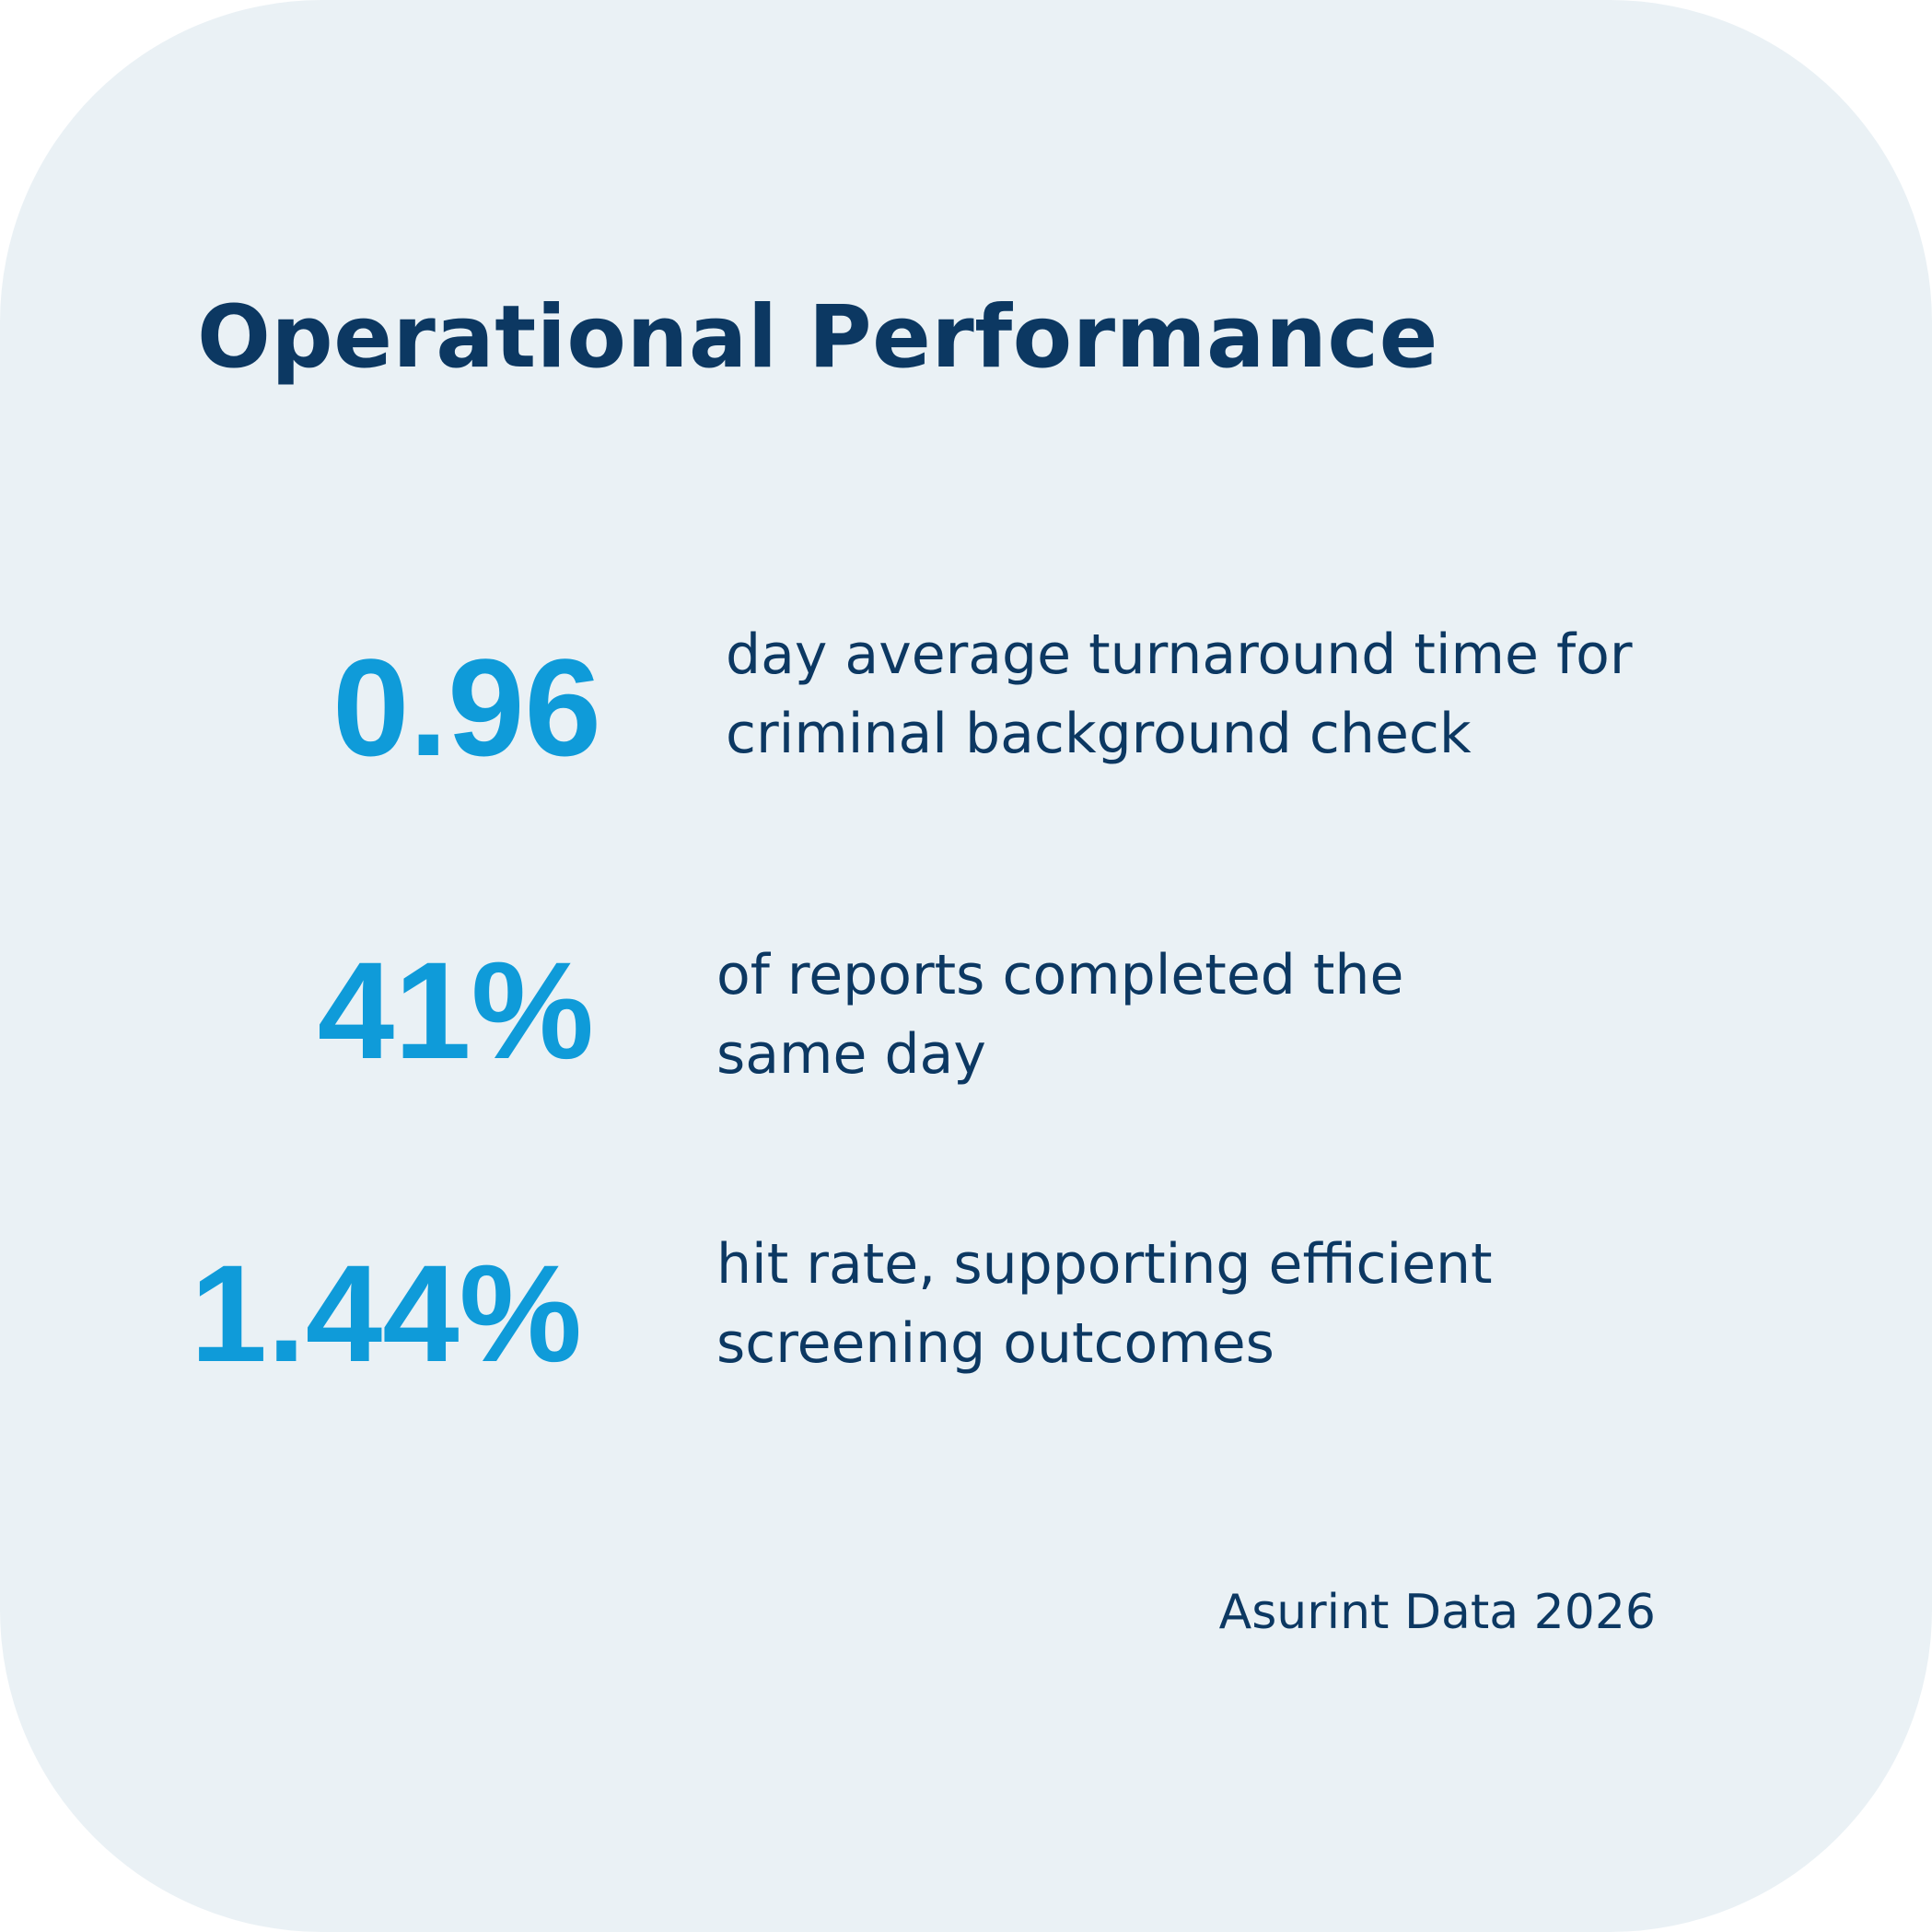  I want to click on stat-value-same-day: 41%, so click(455, 1010).